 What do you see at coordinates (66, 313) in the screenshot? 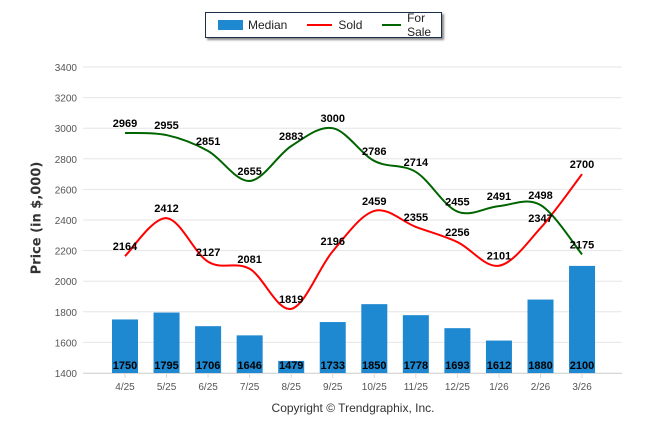
I see `y-tick-label: 1800` at bounding box center [66, 313].